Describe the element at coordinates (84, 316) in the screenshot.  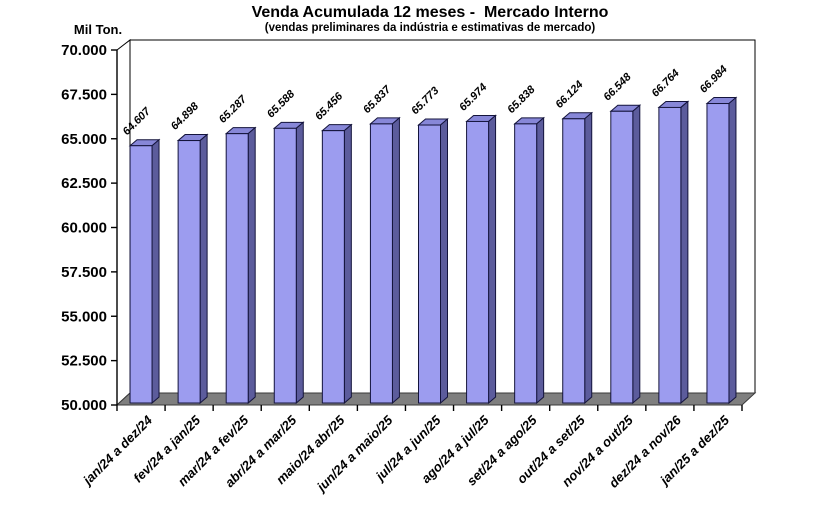
I see `y-tick-label: 55.000` at that location.